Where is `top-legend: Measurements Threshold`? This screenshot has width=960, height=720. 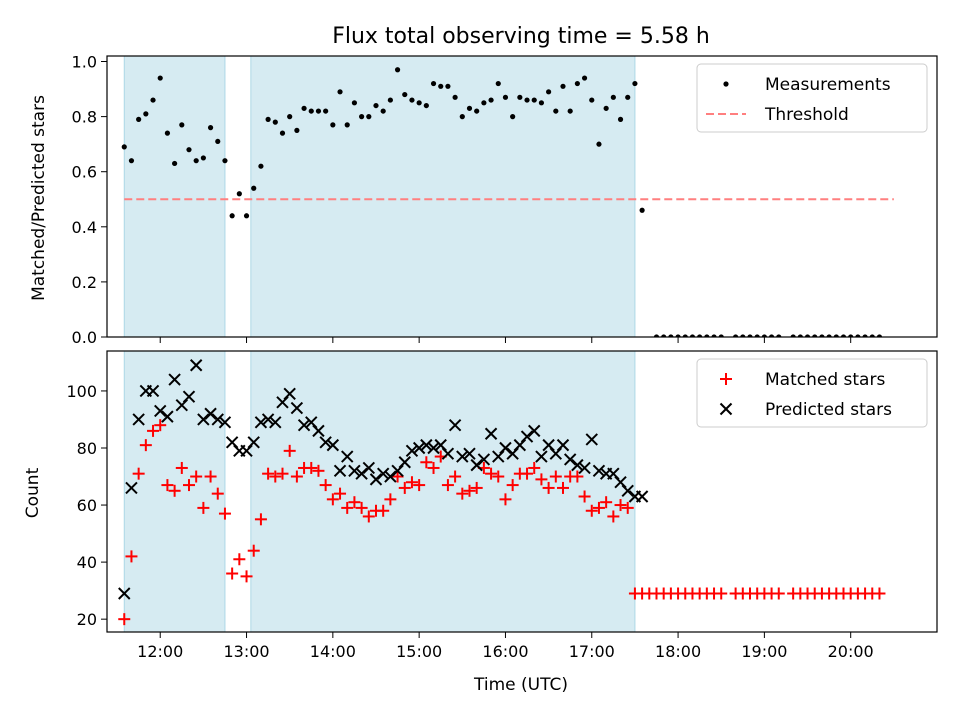 top-legend: Measurements Threshold is located at coordinates (812, 98).